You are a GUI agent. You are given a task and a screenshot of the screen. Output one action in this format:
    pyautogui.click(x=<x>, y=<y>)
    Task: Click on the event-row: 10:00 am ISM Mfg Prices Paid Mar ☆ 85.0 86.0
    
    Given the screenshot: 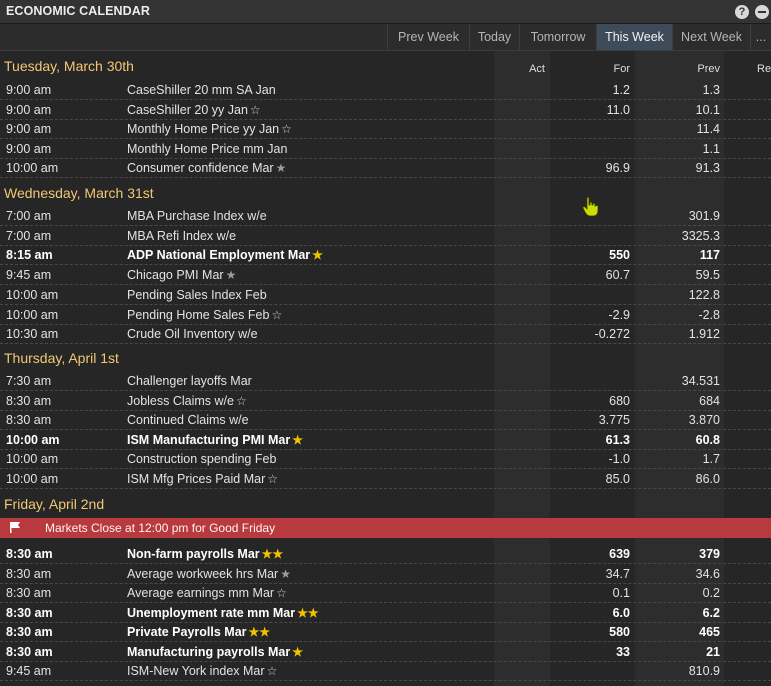 What is the action you would take?
    pyautogui.click(x=385, y=479)
    